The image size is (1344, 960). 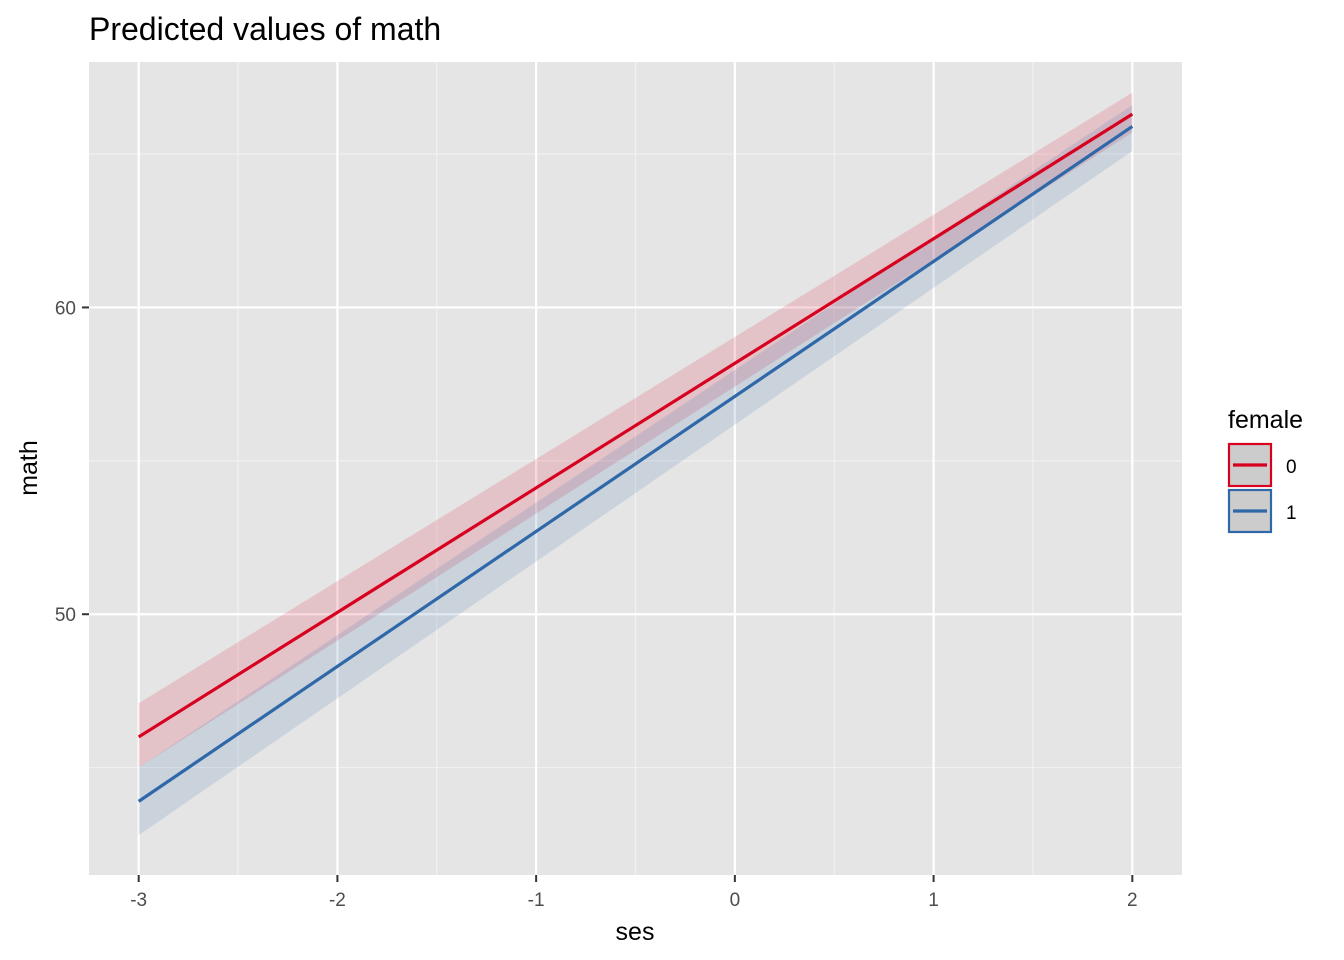 What do you see at coordinates (65, 308) in the screenshot?
I see `y-tick-label: 60` at bounding box center [65, 308].